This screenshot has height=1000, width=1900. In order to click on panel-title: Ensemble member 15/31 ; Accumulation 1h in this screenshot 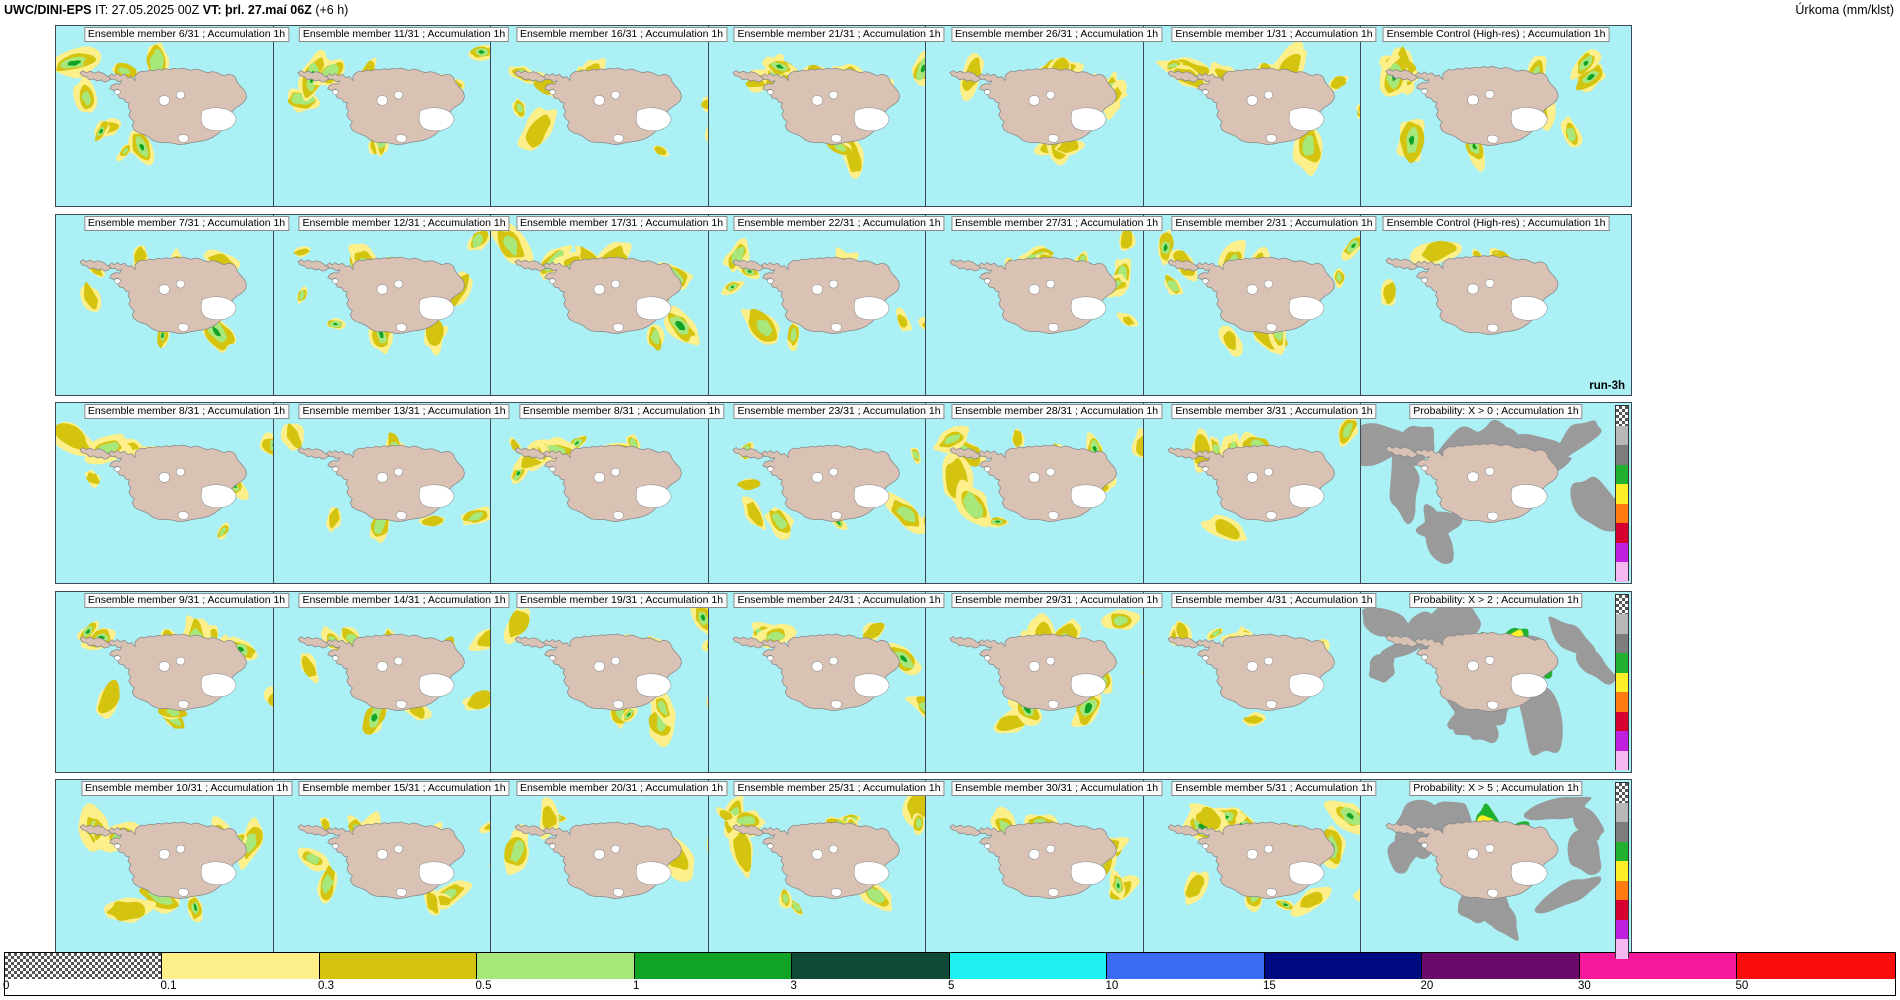, I will do `click(404, 788)`.